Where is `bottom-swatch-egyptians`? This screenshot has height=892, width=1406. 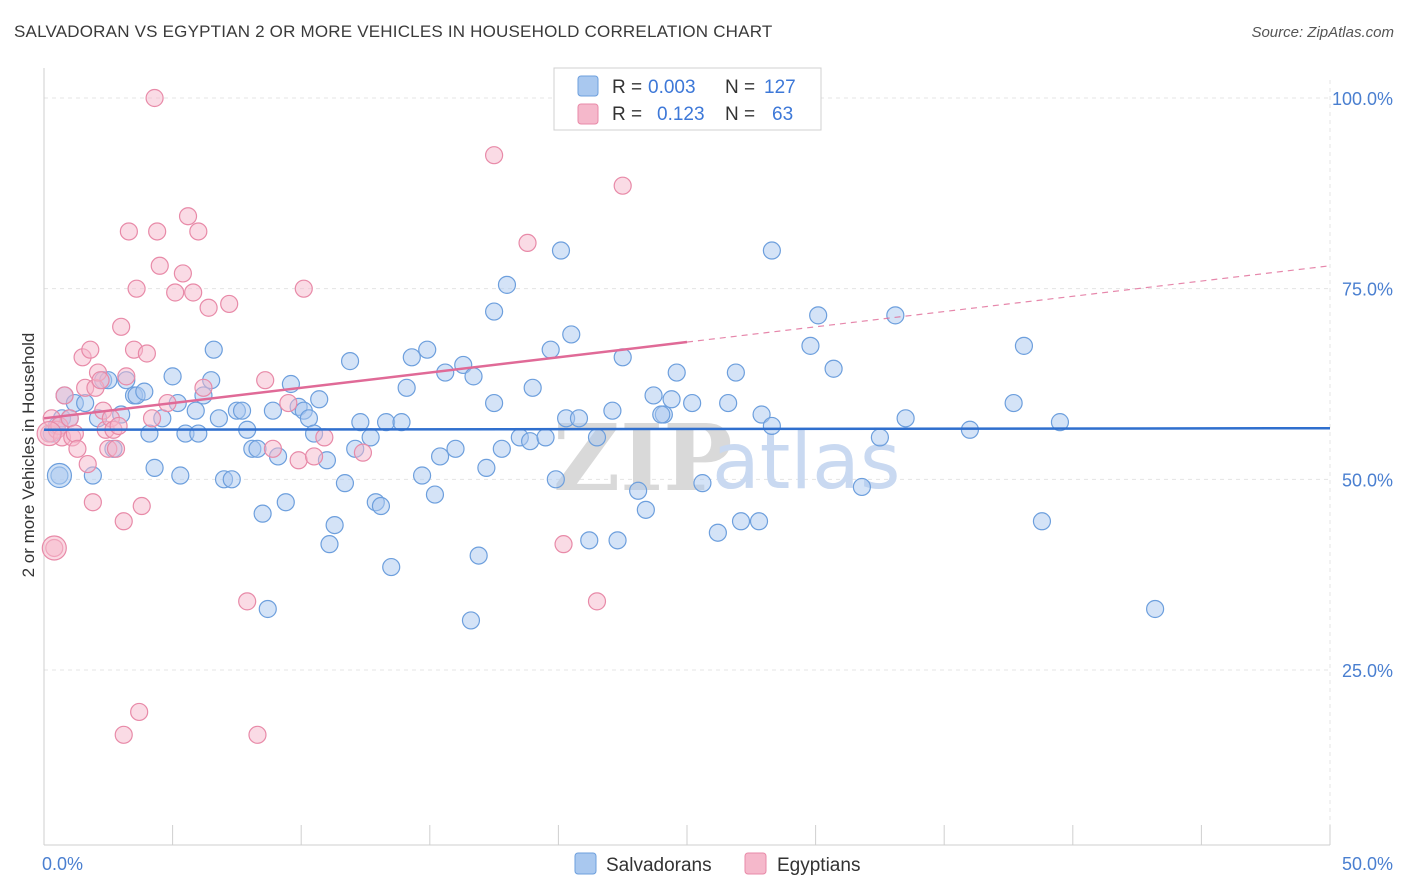
bottom-swatch-egyptians is located at coordinates (755, 863).